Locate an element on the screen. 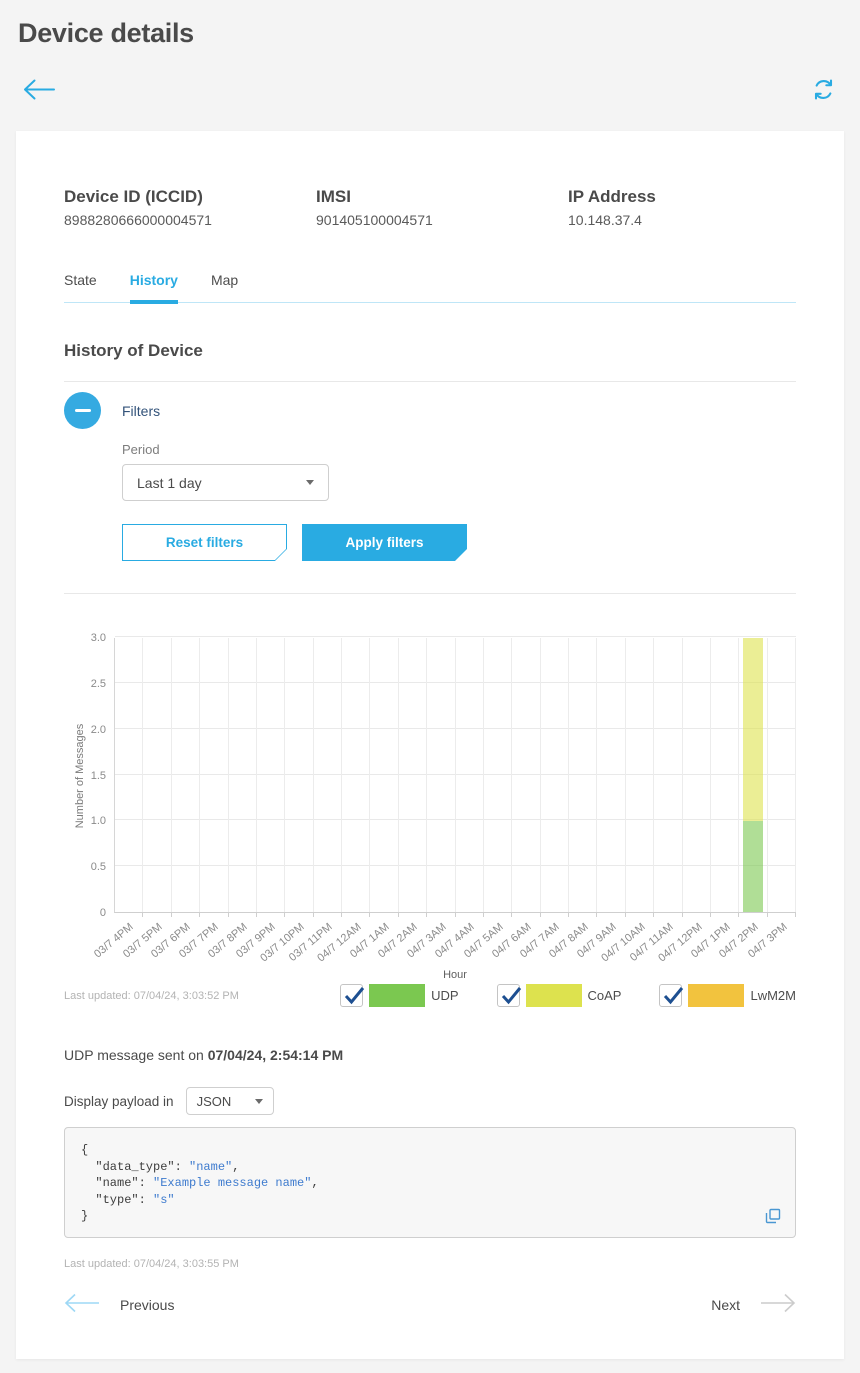 Image resolution: width=860 pixels, height=1373 pixels. legend-checkbox-udp is located at coordinates (352, 995).